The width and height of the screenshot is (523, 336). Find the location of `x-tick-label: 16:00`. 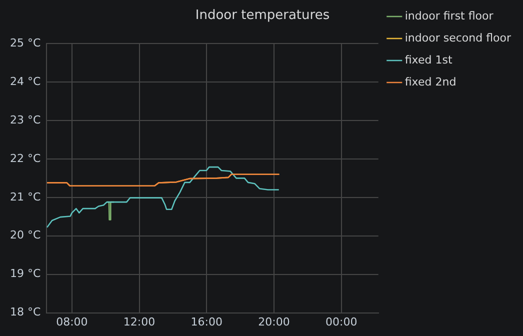

x-tick-label: 16:00 is located at coordinates (206, 321).